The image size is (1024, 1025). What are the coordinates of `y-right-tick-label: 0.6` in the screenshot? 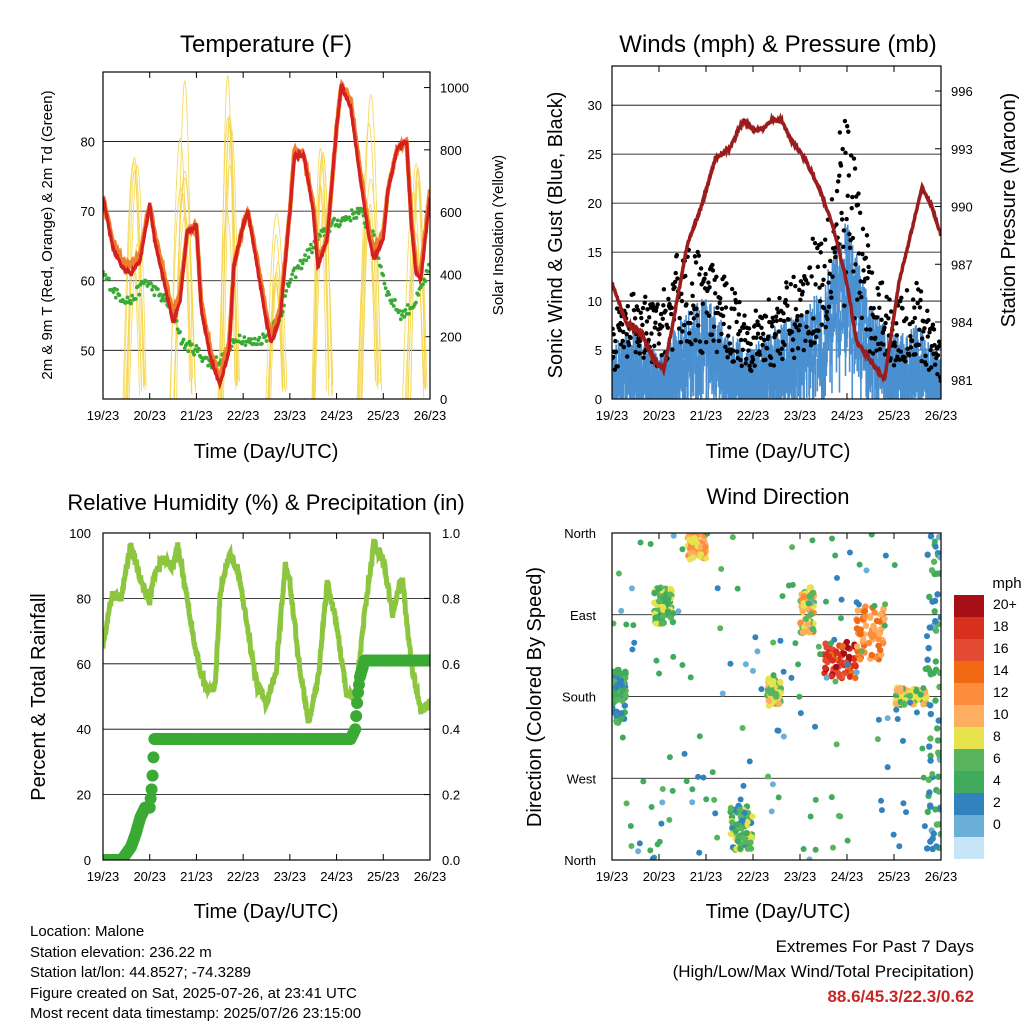 It's located at (451, 664).